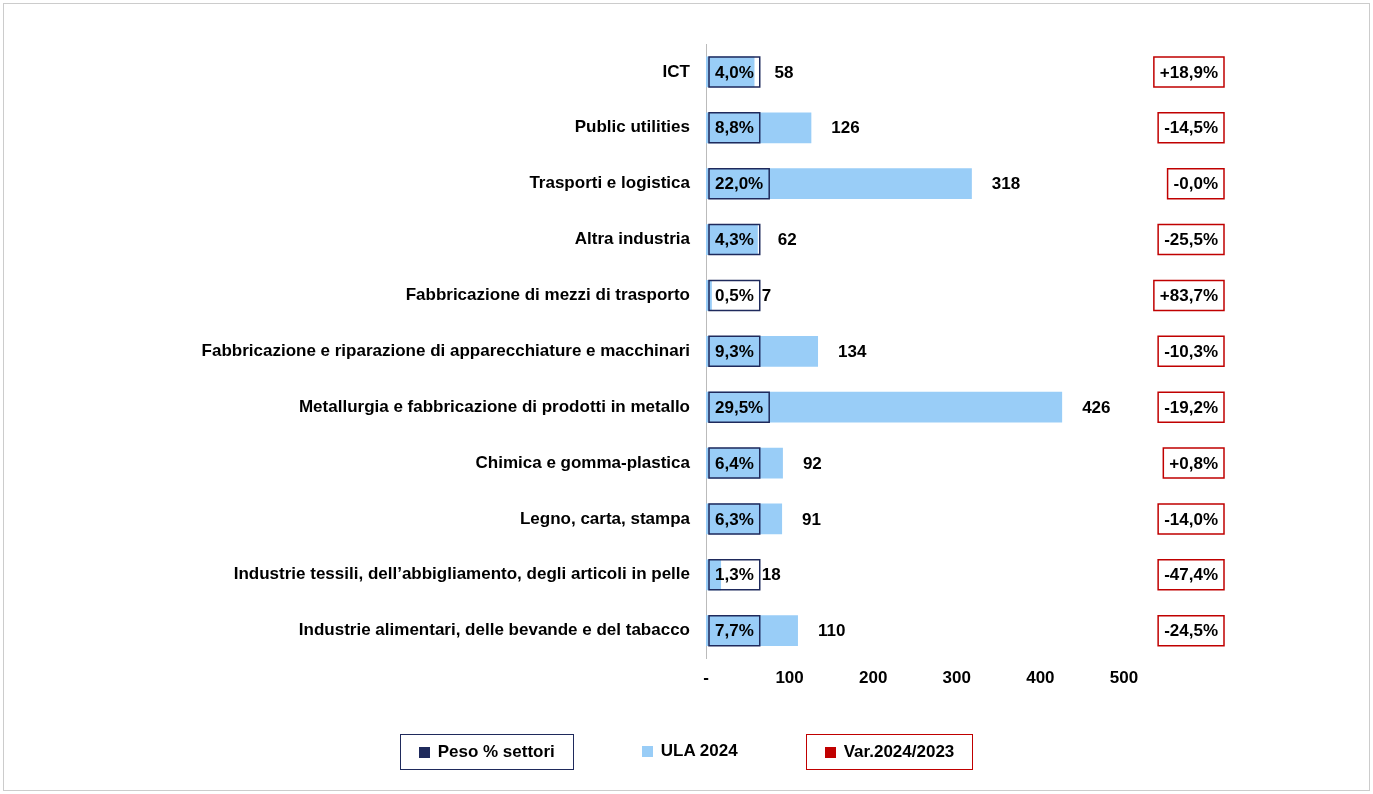  What do you see at coordinates (734, 351) in the screenshot?
I see `text: 9,3%` at bounding box center [734, 351].